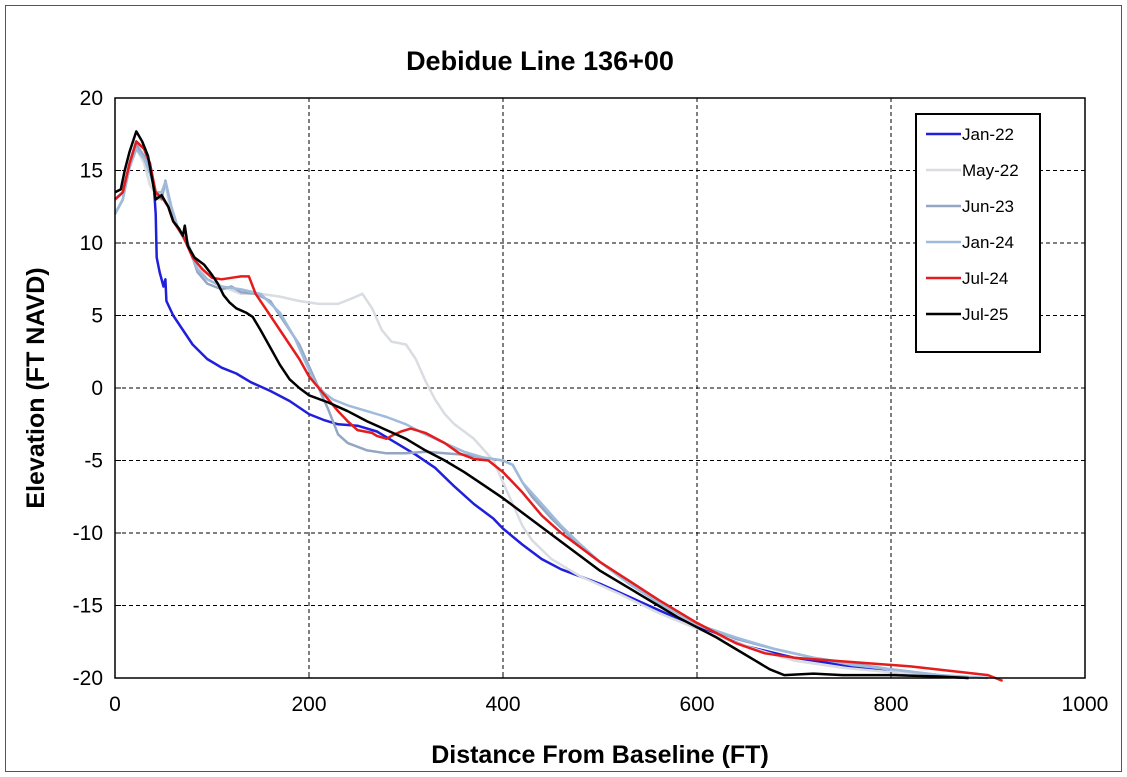 Image resolution: width=1127 pixels, height=777 pixels. What do you see at coordinates (990, 170) in the screenshot?
I see `legend-label: May-22` at bounding box center [990, 170].